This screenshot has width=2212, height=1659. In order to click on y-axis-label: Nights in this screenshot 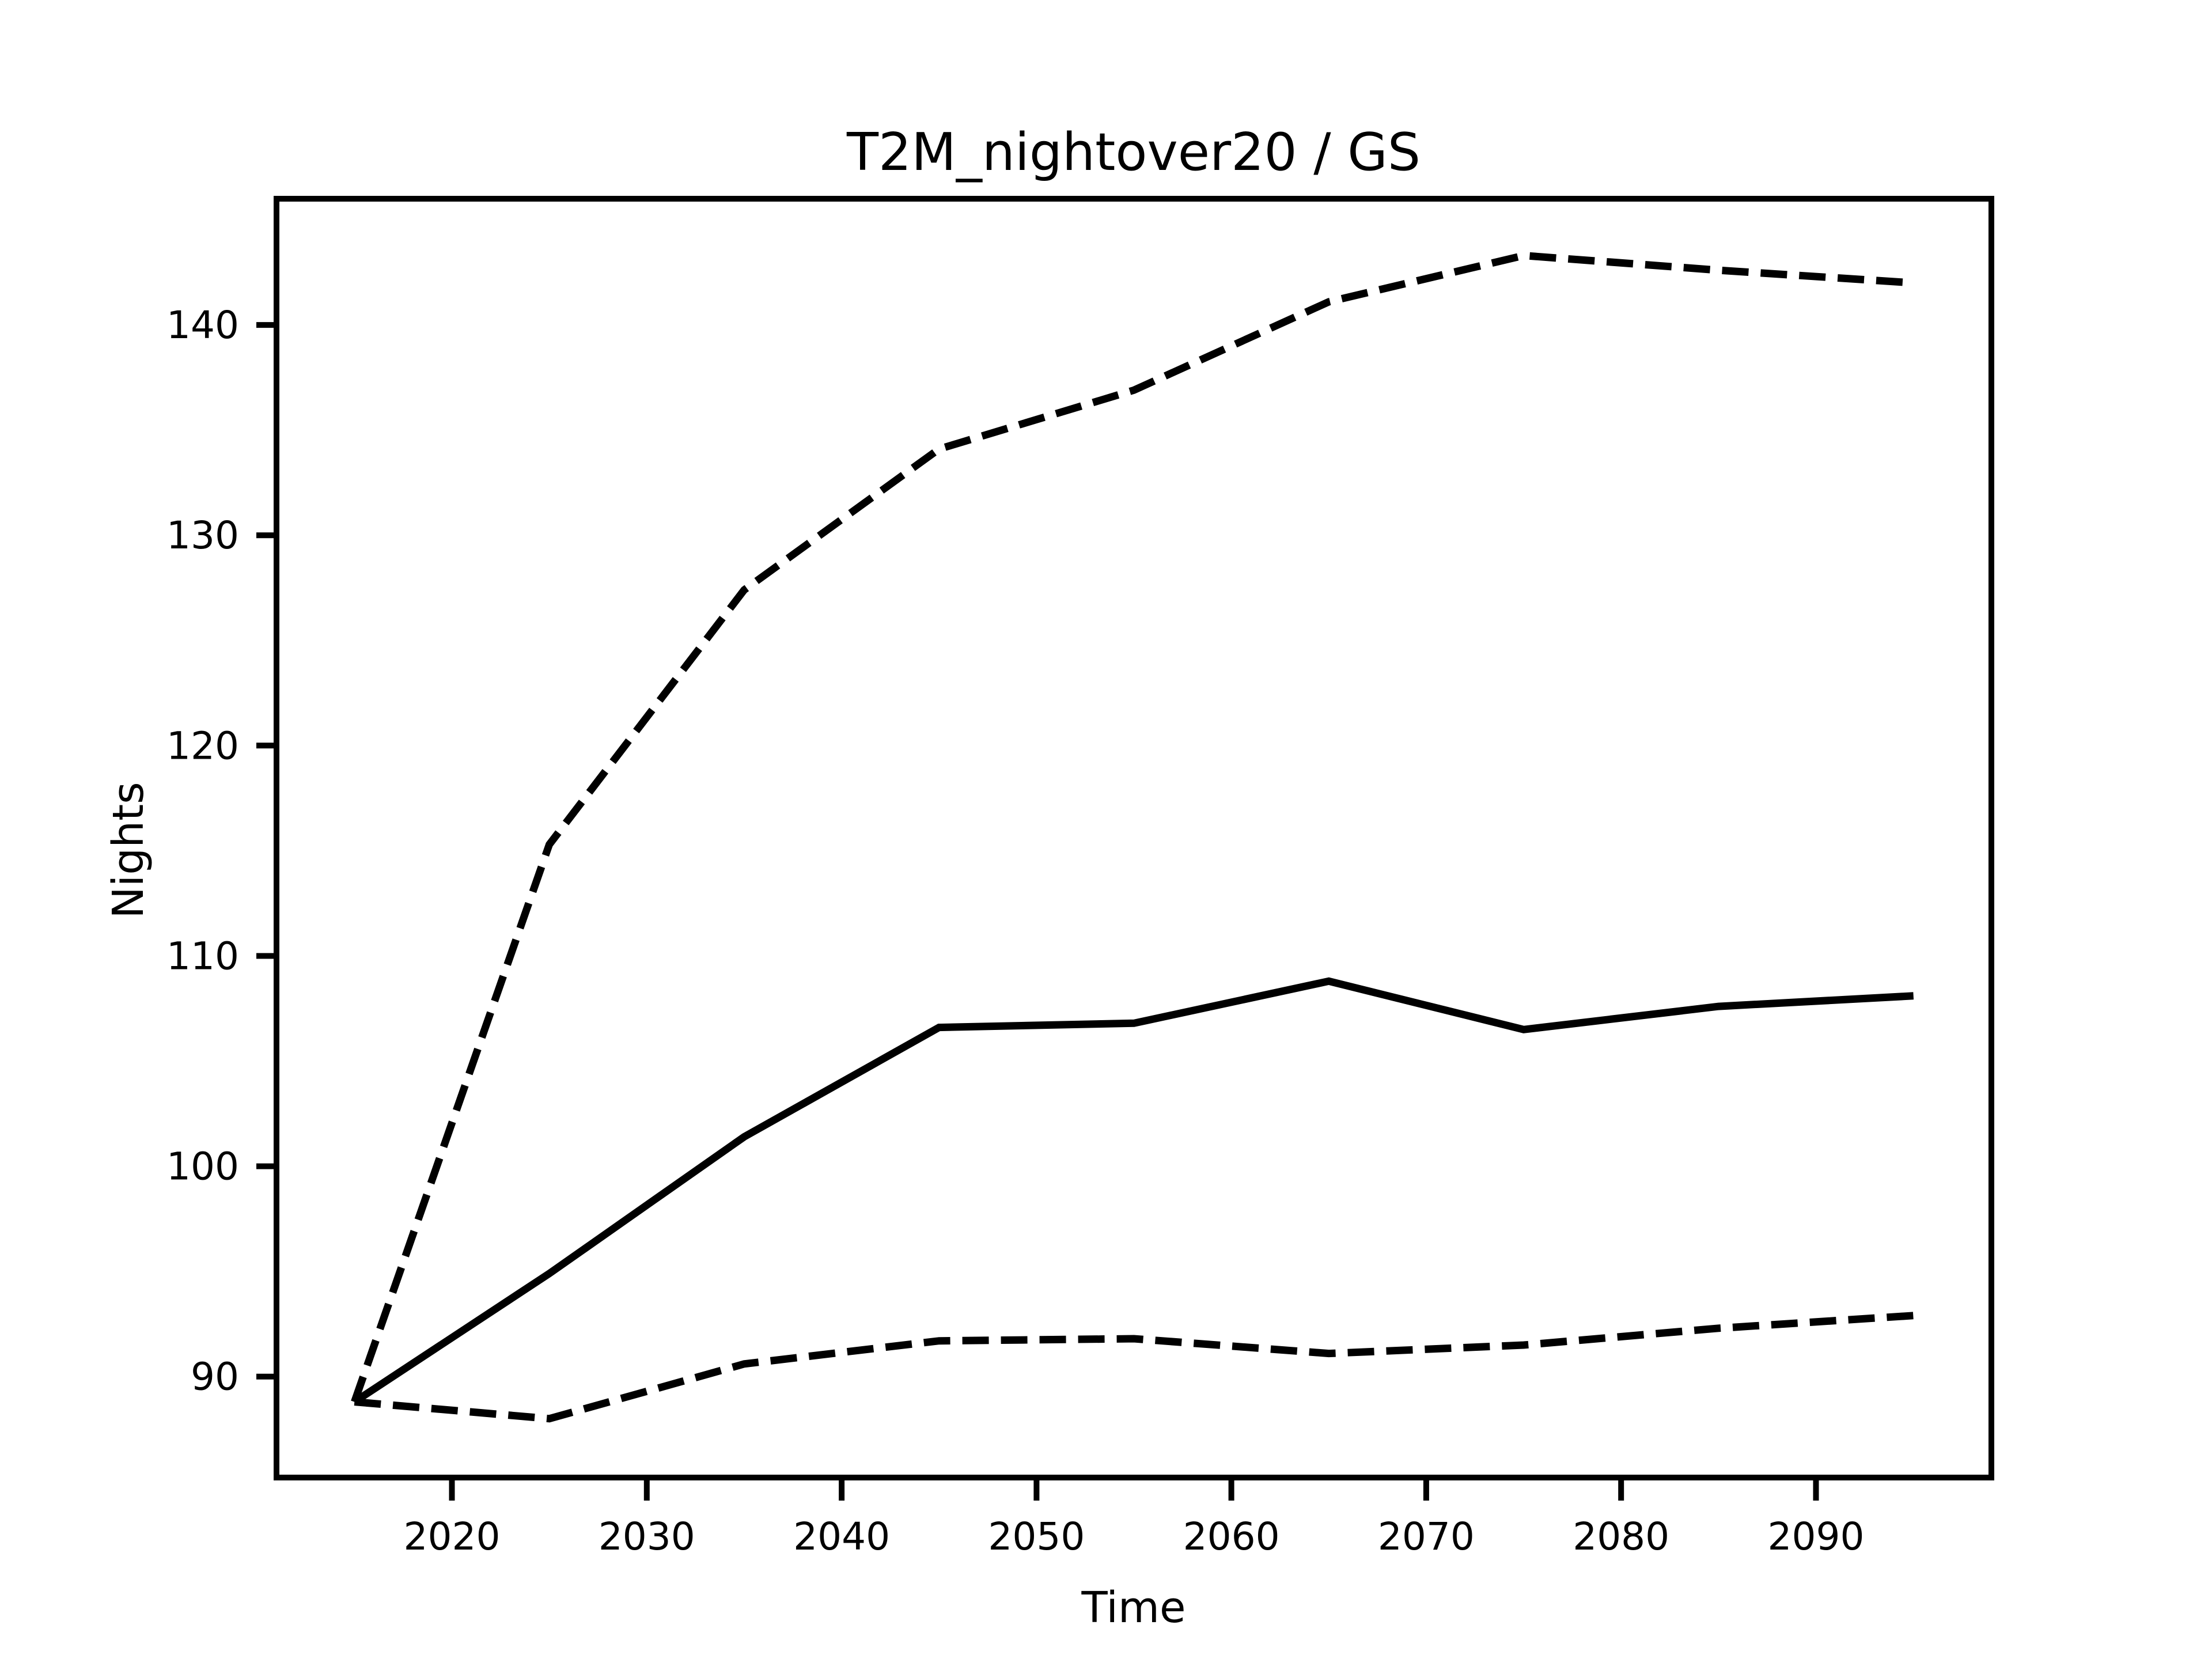, I will do `click(128, 850)`.